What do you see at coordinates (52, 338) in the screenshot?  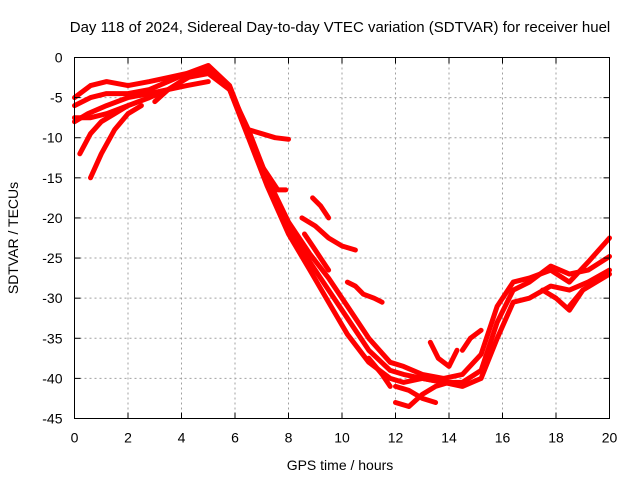 I see `y-tick-label: -35` at bounding box center [52, 338].